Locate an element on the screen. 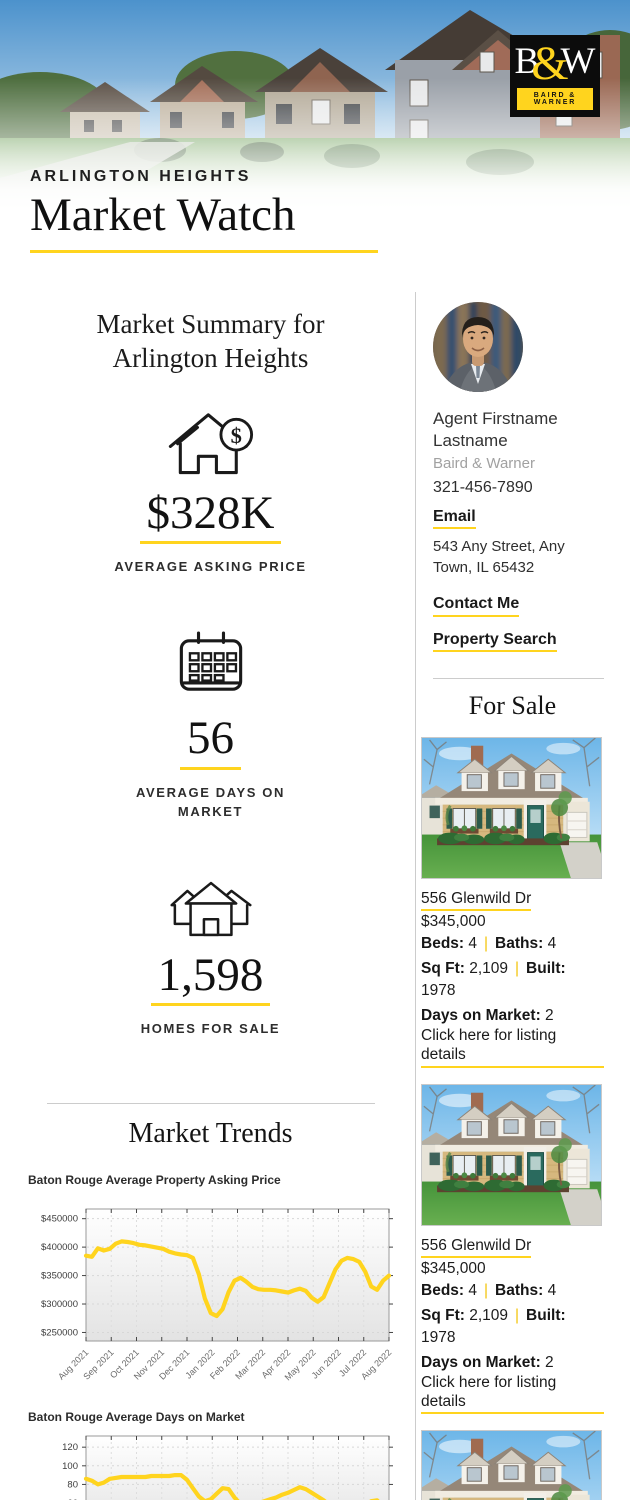  agent-name: Agent Firstname Lastname is located at coordinates (495, 430).